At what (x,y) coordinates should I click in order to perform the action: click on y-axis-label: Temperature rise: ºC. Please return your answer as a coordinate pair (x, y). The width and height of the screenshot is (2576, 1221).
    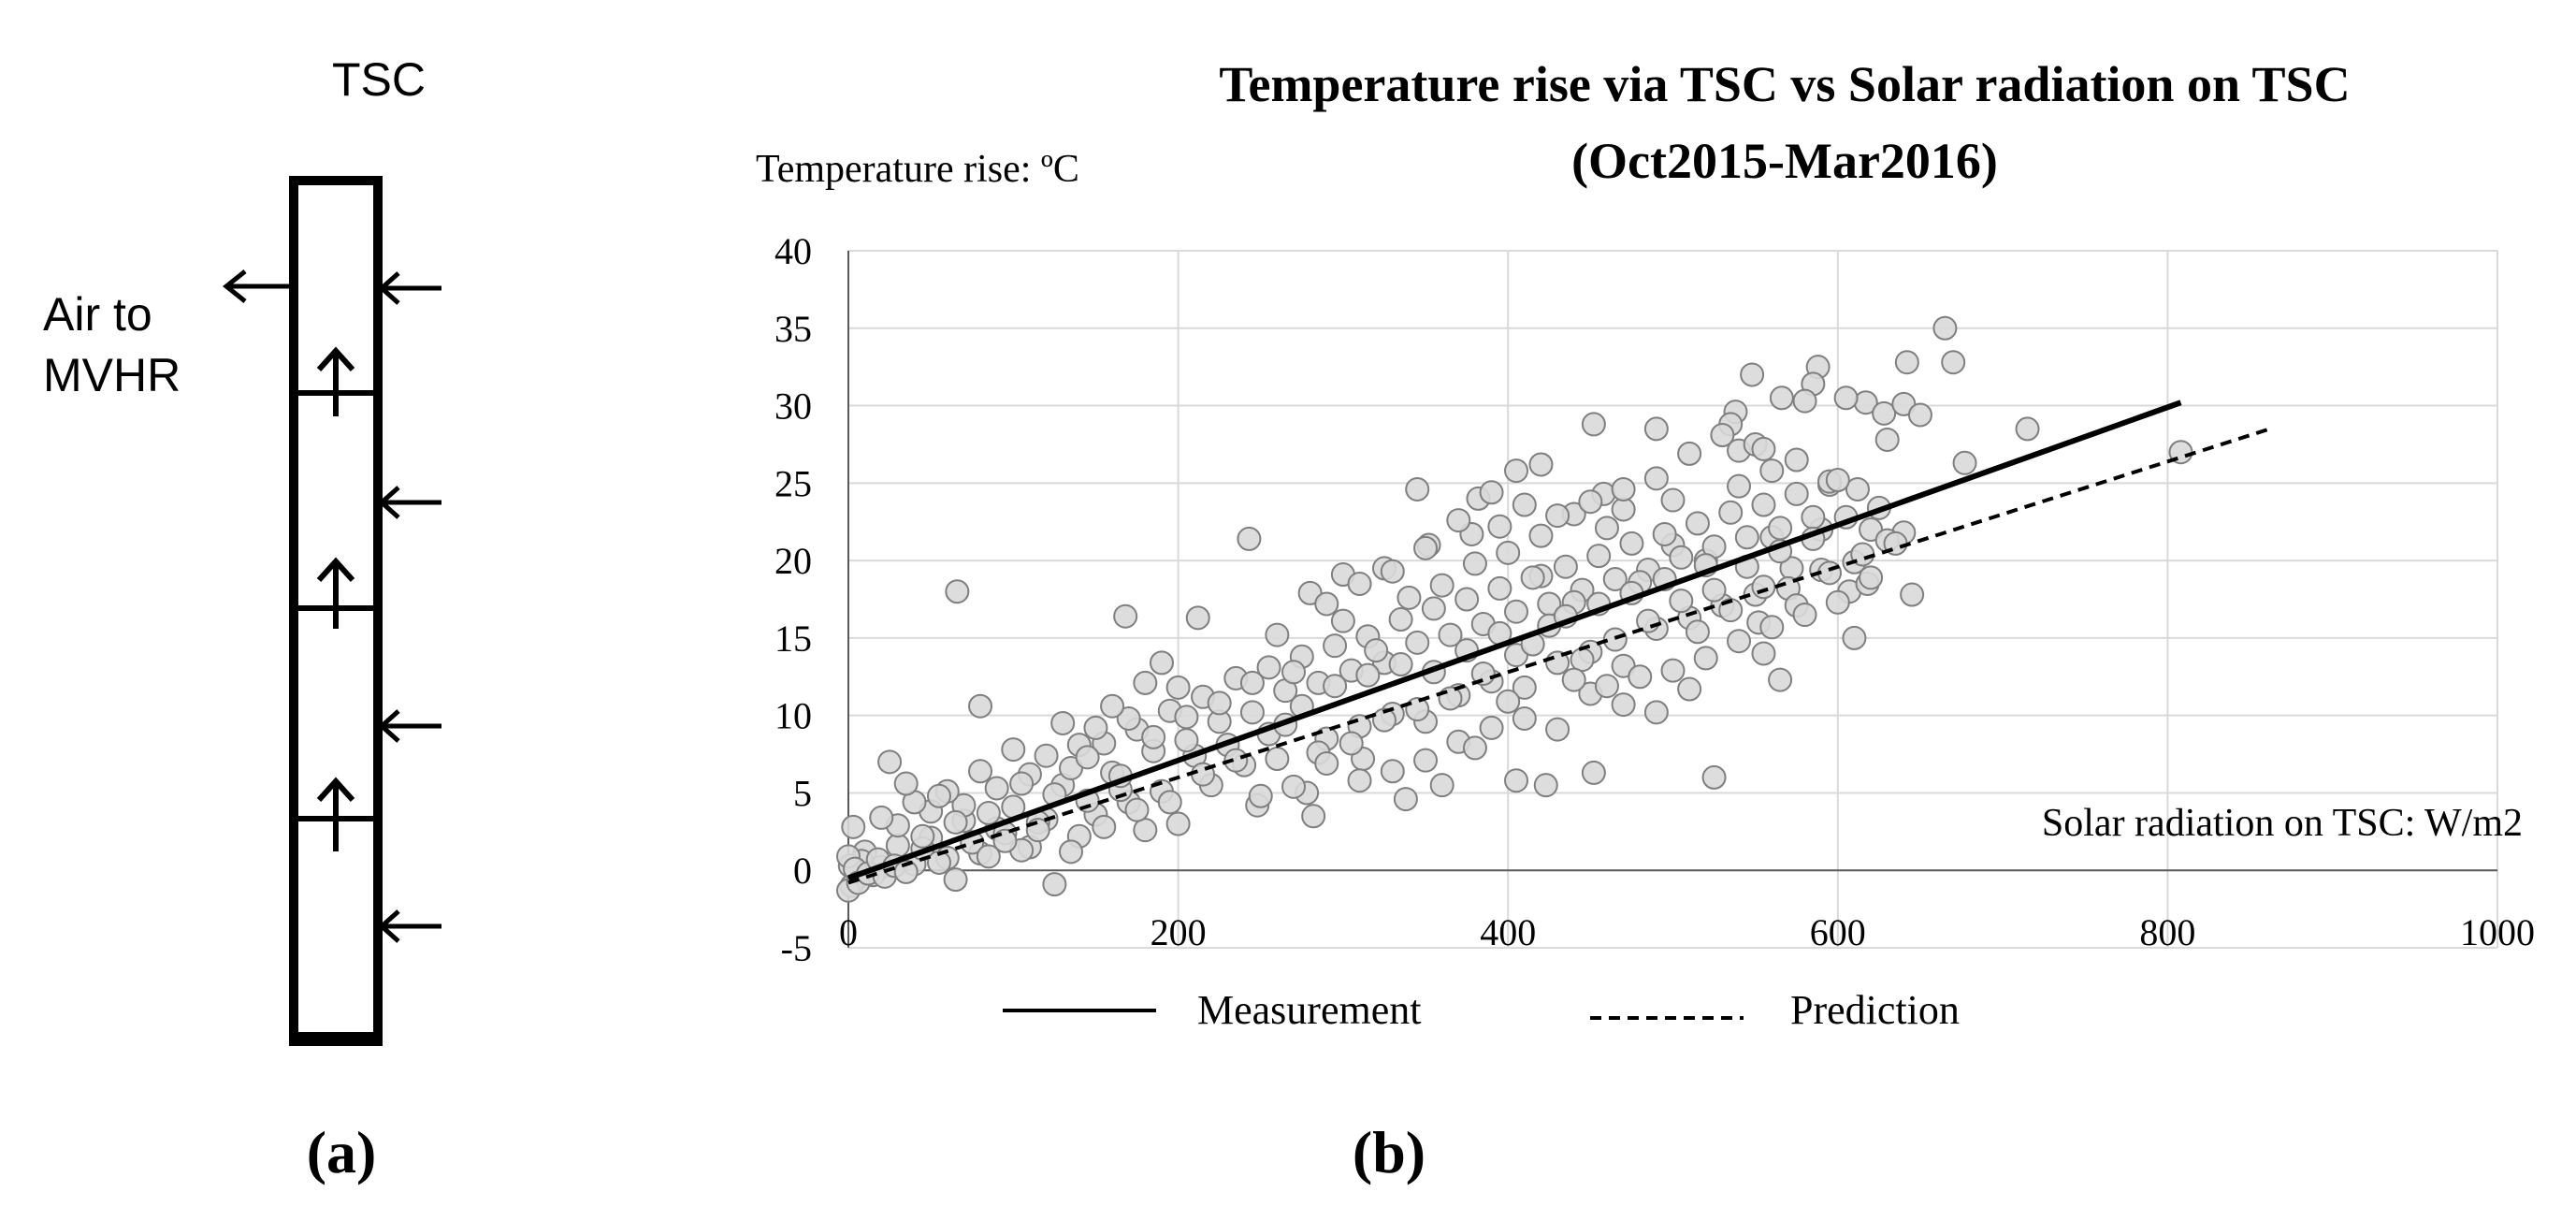
    Looking at the image, I should click on (917, 169).